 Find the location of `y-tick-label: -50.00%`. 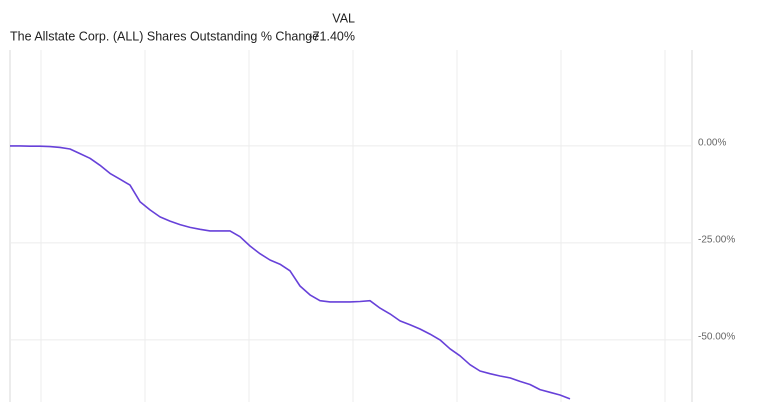

y-tick-label: -50.00% is located at coordinates (716, 337).